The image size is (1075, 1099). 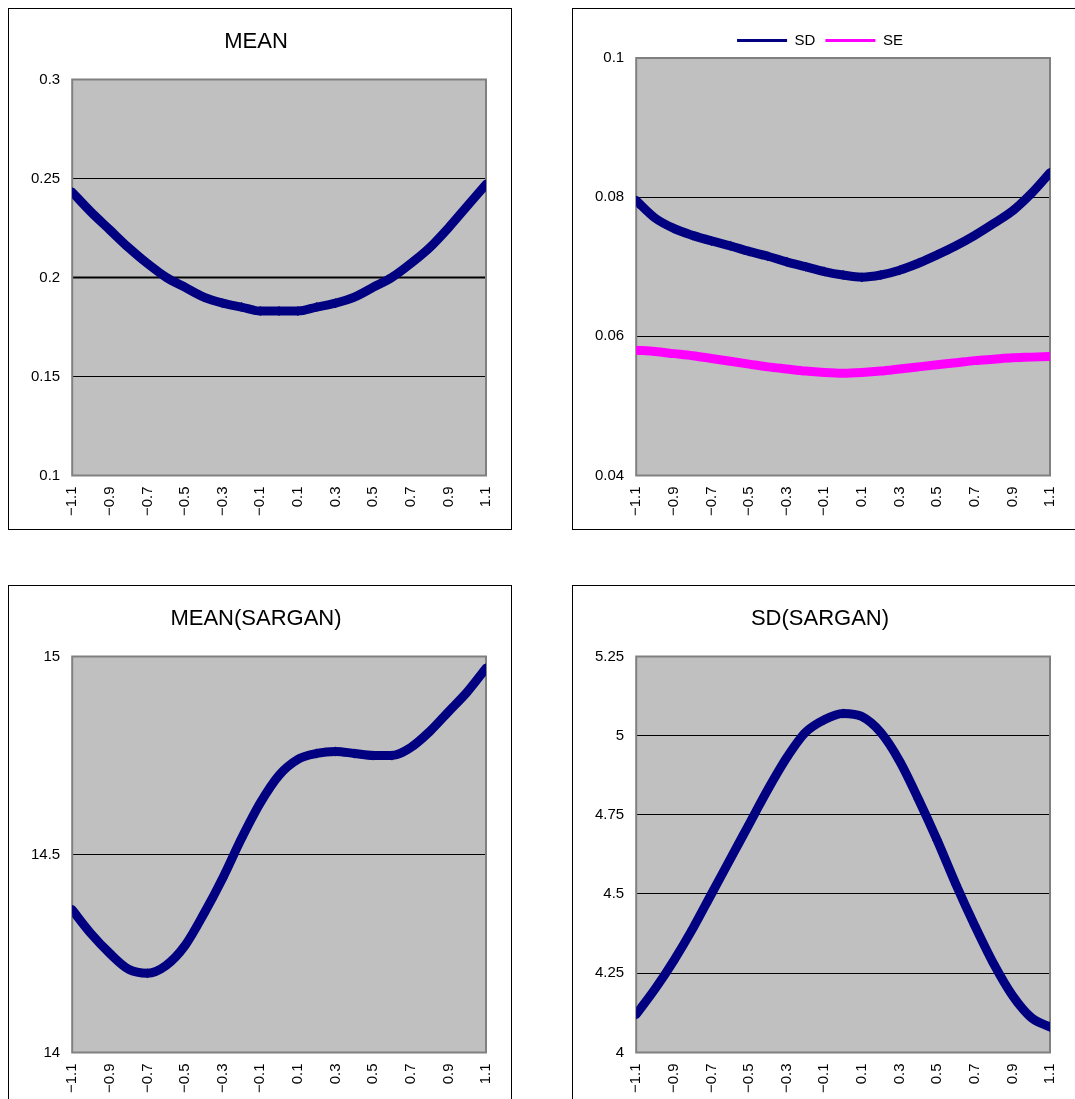 What do you see at coordinates (620, 734) in the screenshot?
I see `y-tick-label: 5` at bounding box center [620, 734].